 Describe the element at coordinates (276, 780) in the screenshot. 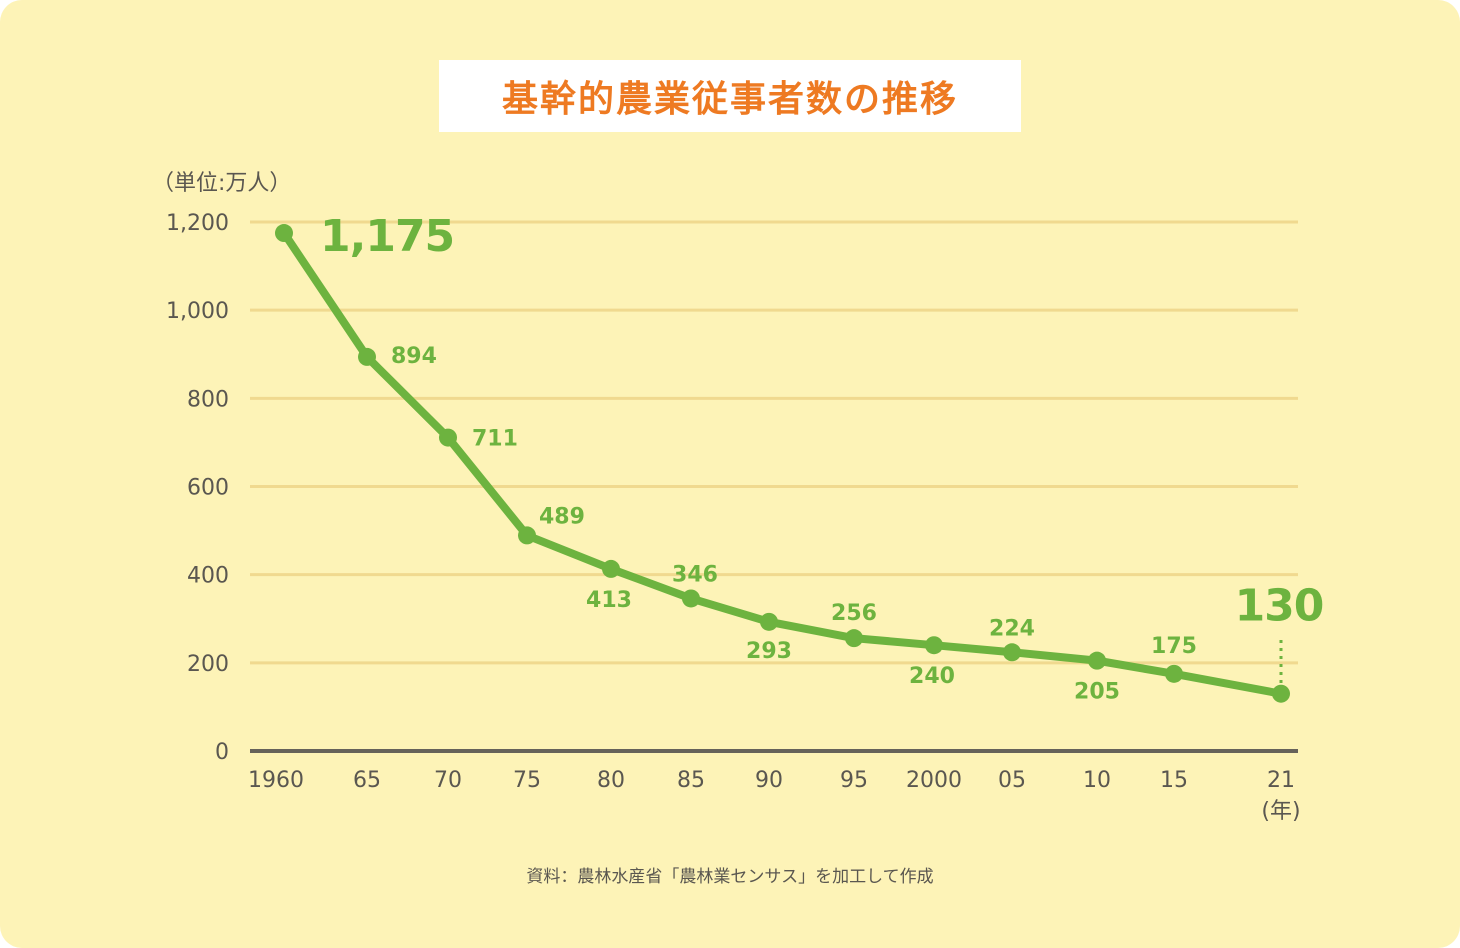

I see `x-tick-label: 1960` at that location.